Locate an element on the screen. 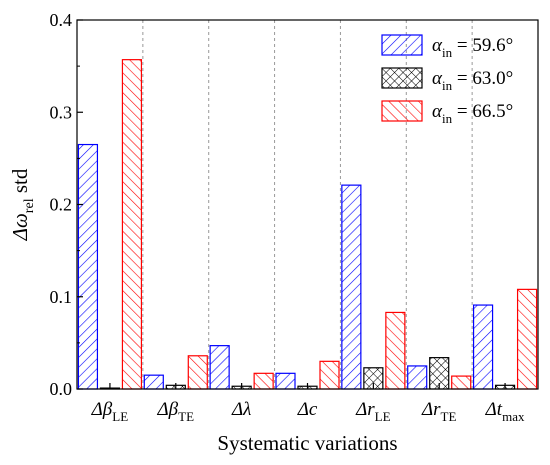  y-tick-label: 0.0 is located at coordinates (61, 389).